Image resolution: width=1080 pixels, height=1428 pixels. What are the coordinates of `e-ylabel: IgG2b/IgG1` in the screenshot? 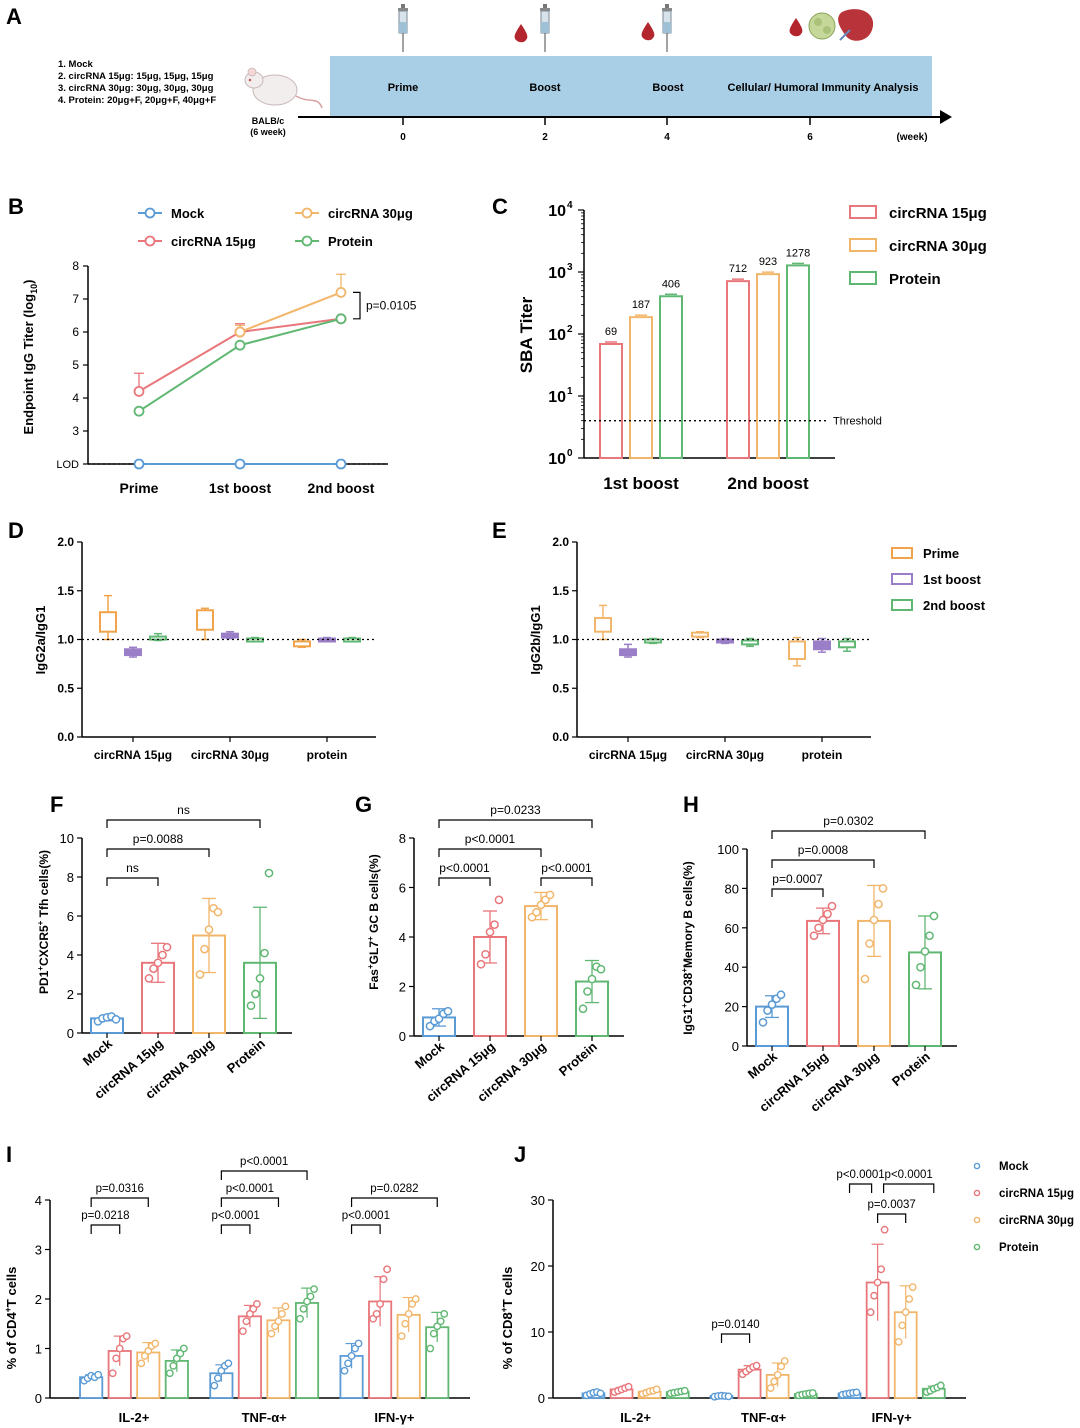 It's located at (535, 639).